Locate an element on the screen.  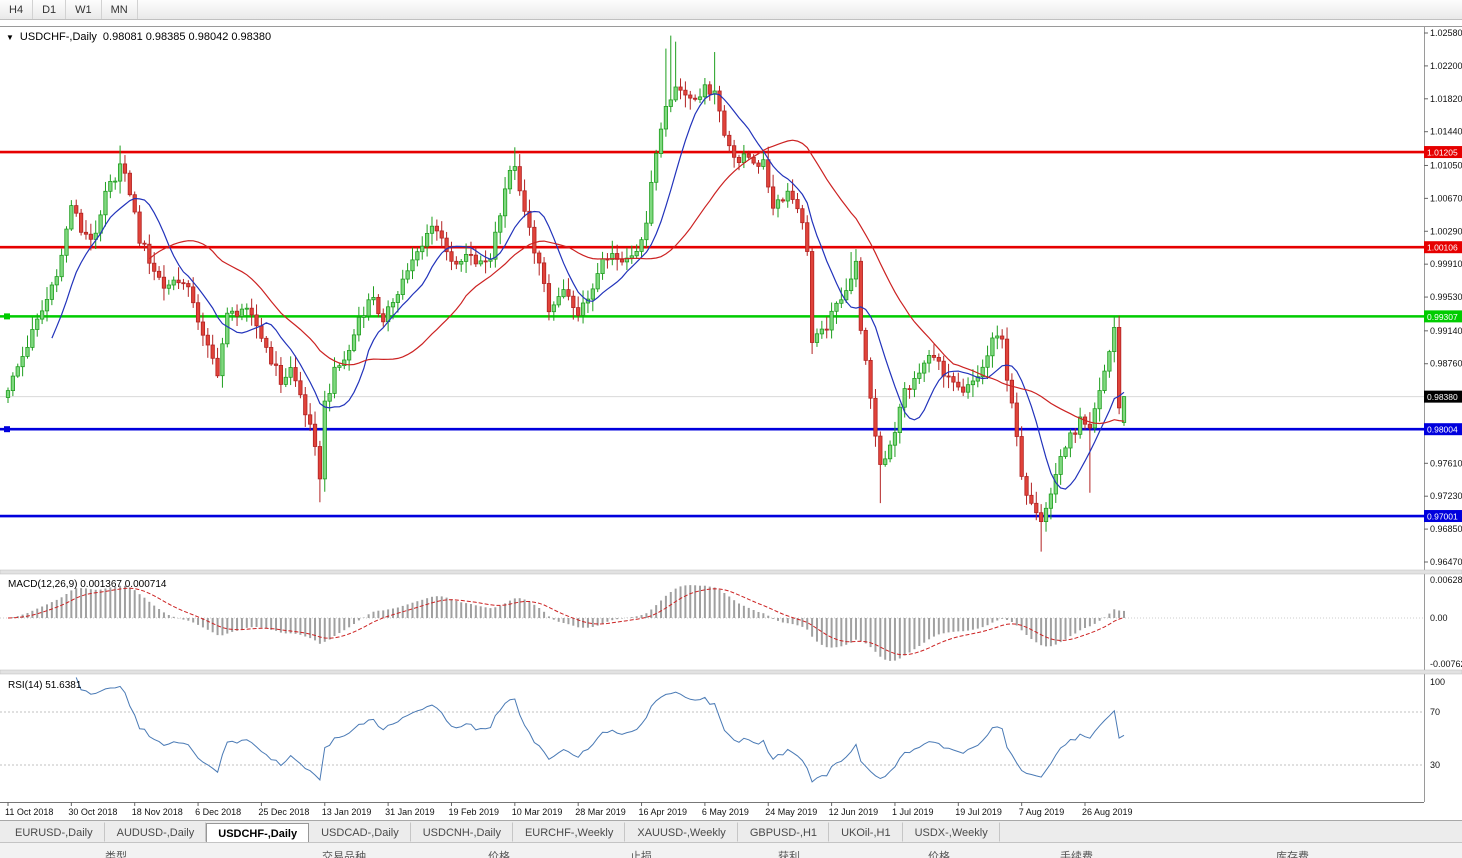
tab-gbpusd-h1: GBPUSD-,H1 is located at coordinates (784, 832).